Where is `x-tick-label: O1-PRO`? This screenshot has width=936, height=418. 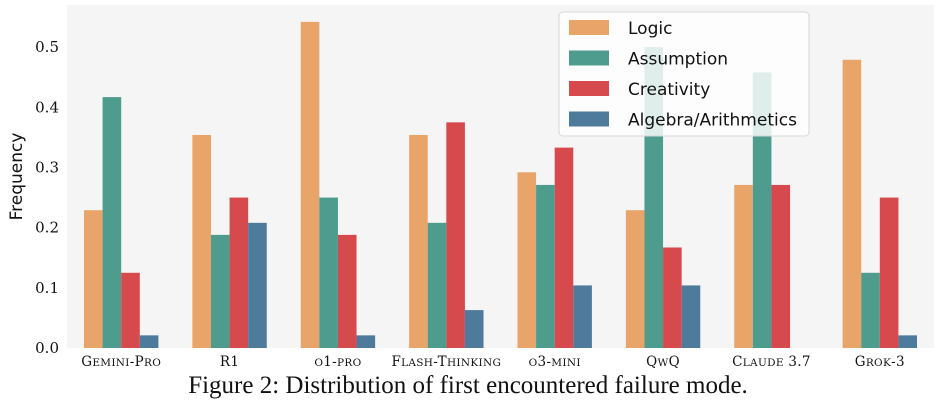 x-tick-label: O1-PRO is located at coordinates (337, 362).